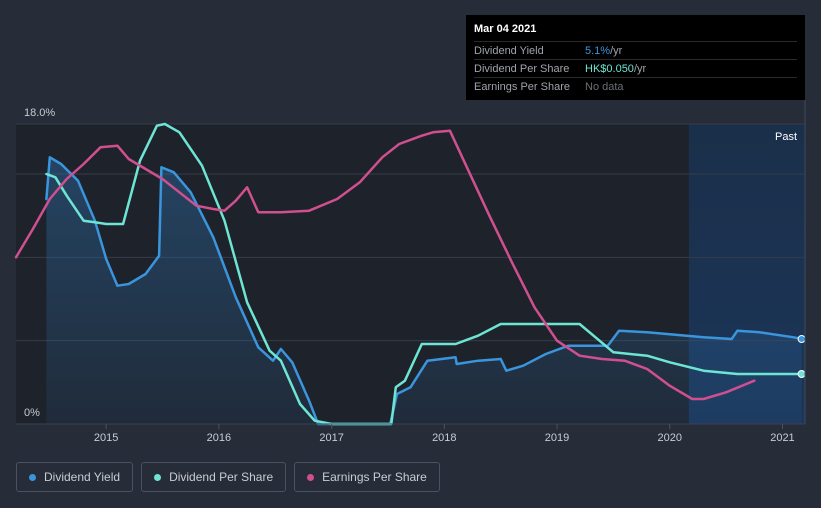 This screenshot has height=508, width=821. Describe the element at coordinates (786, 137) in the screenshot. I see `past-label: Past` at that location.